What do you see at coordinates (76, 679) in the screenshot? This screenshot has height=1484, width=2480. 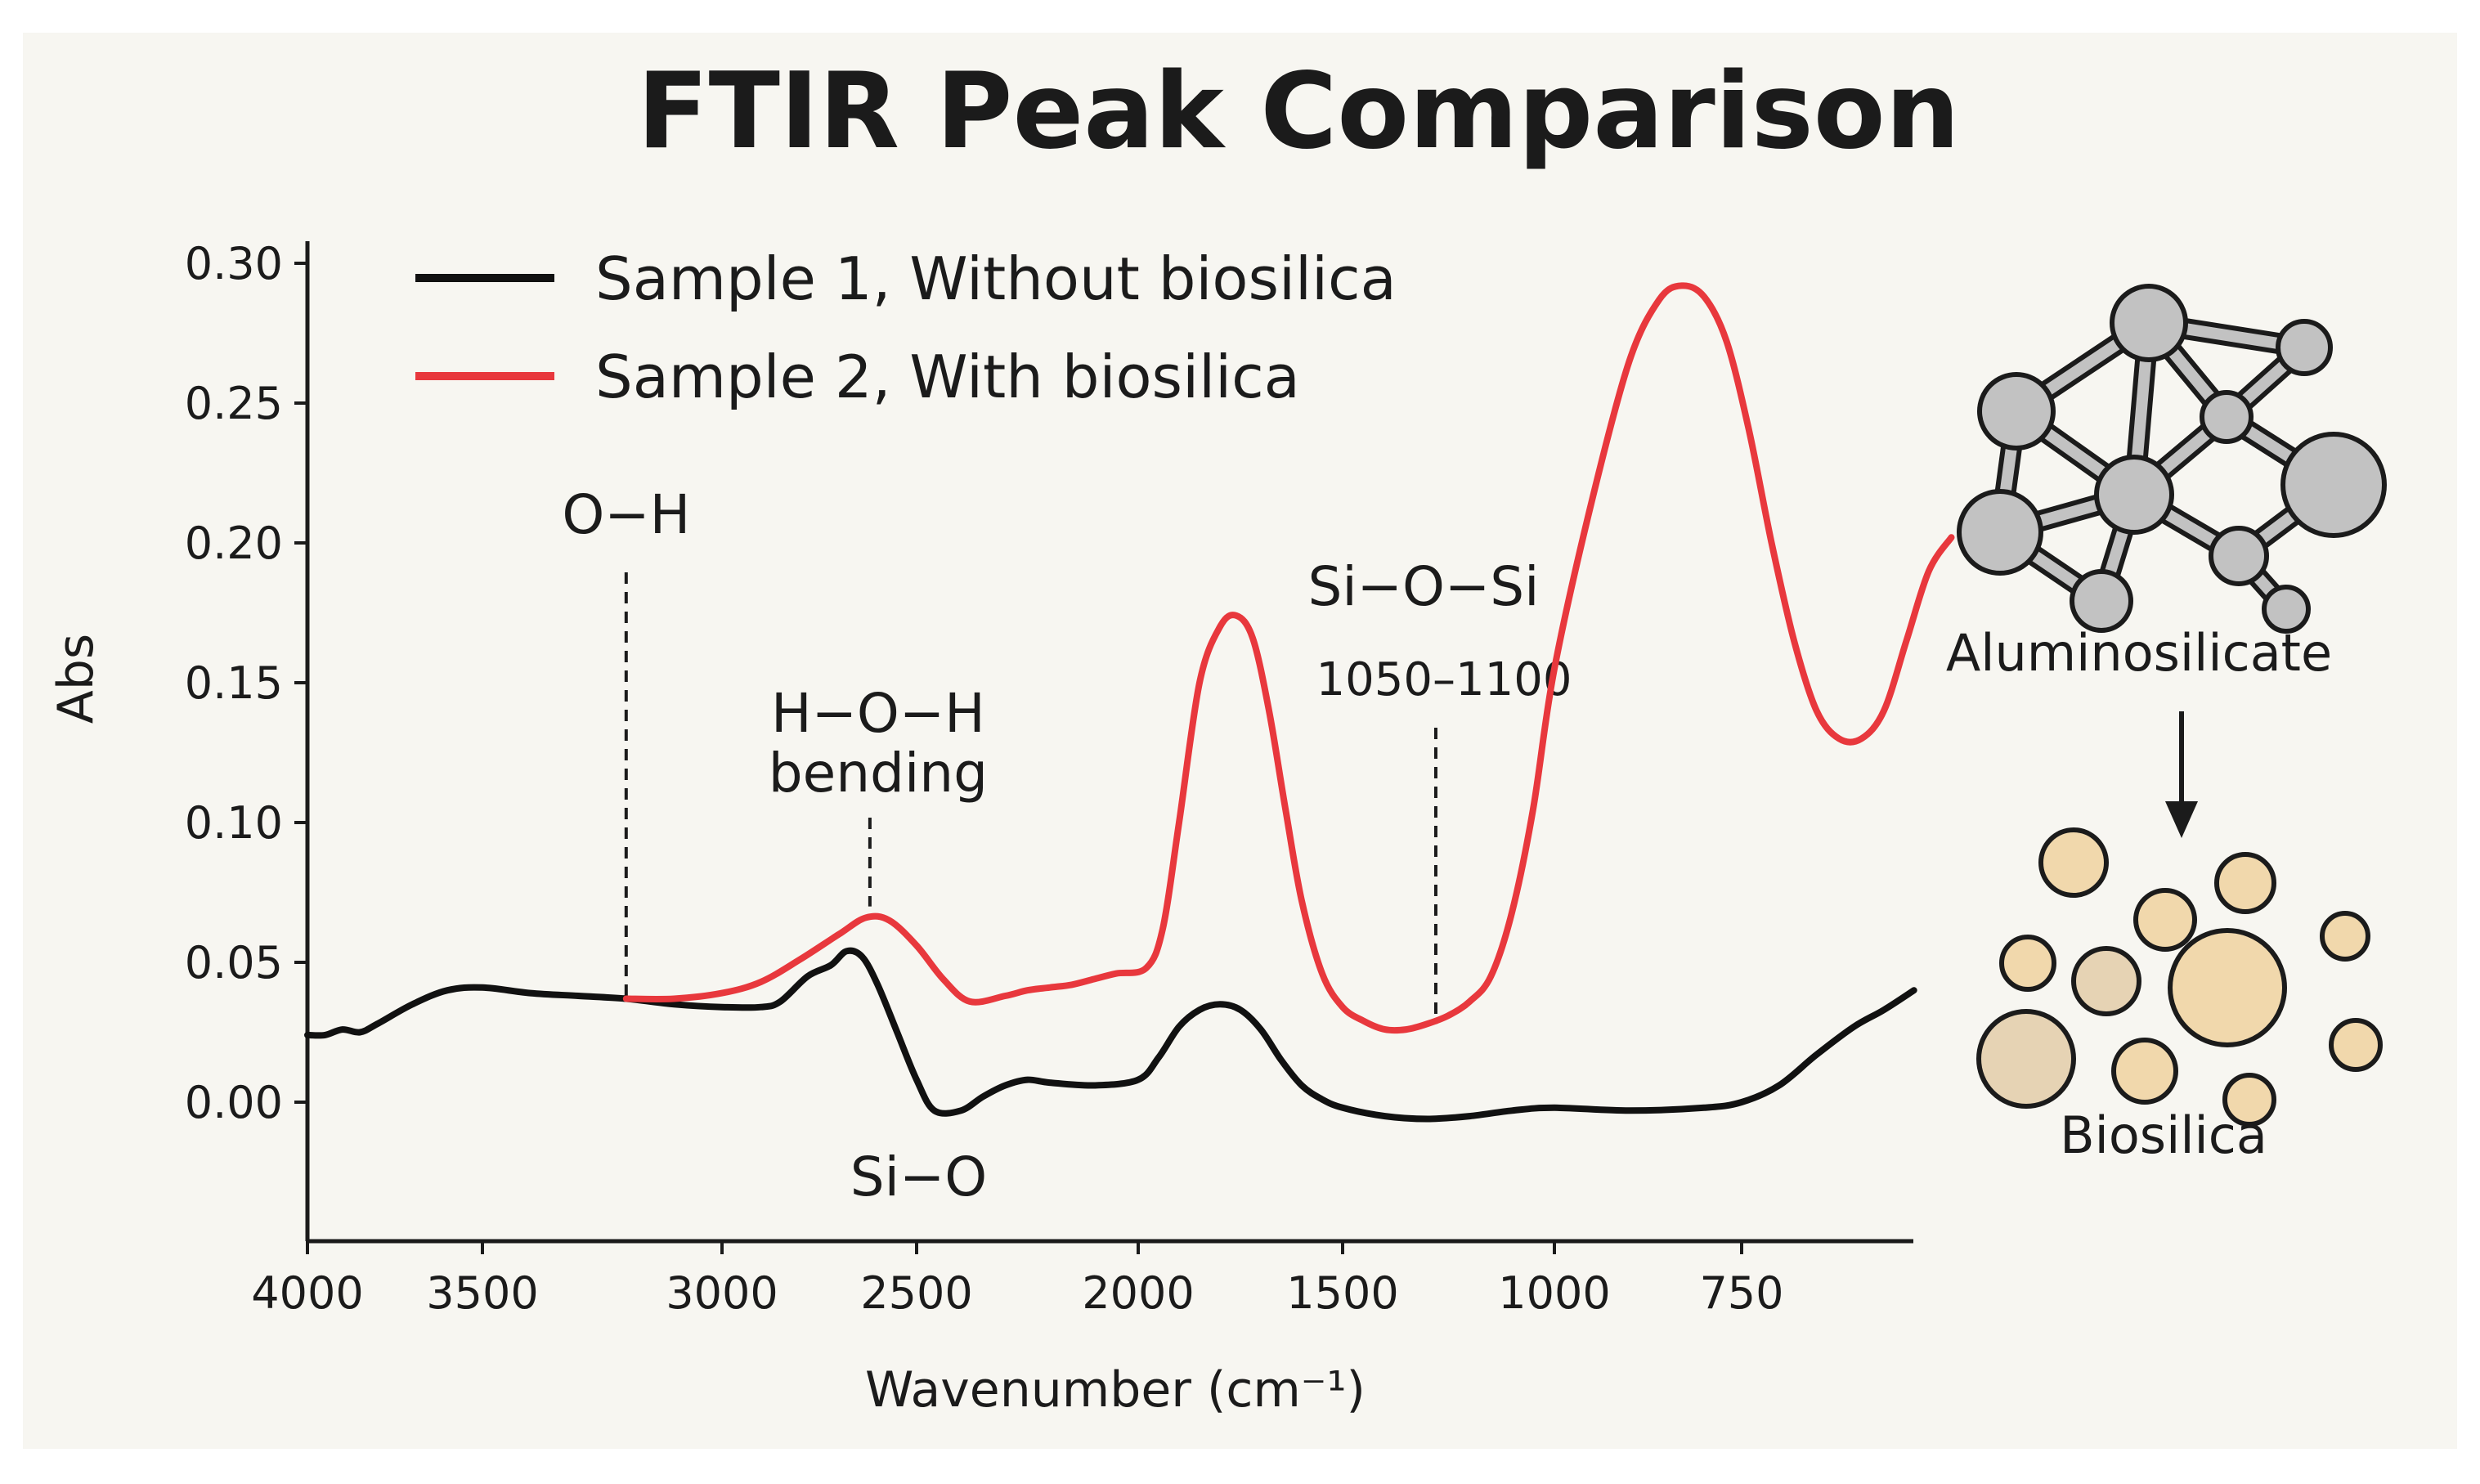 I see `y-axis-label: Abs` at bounding box center [76, 679].